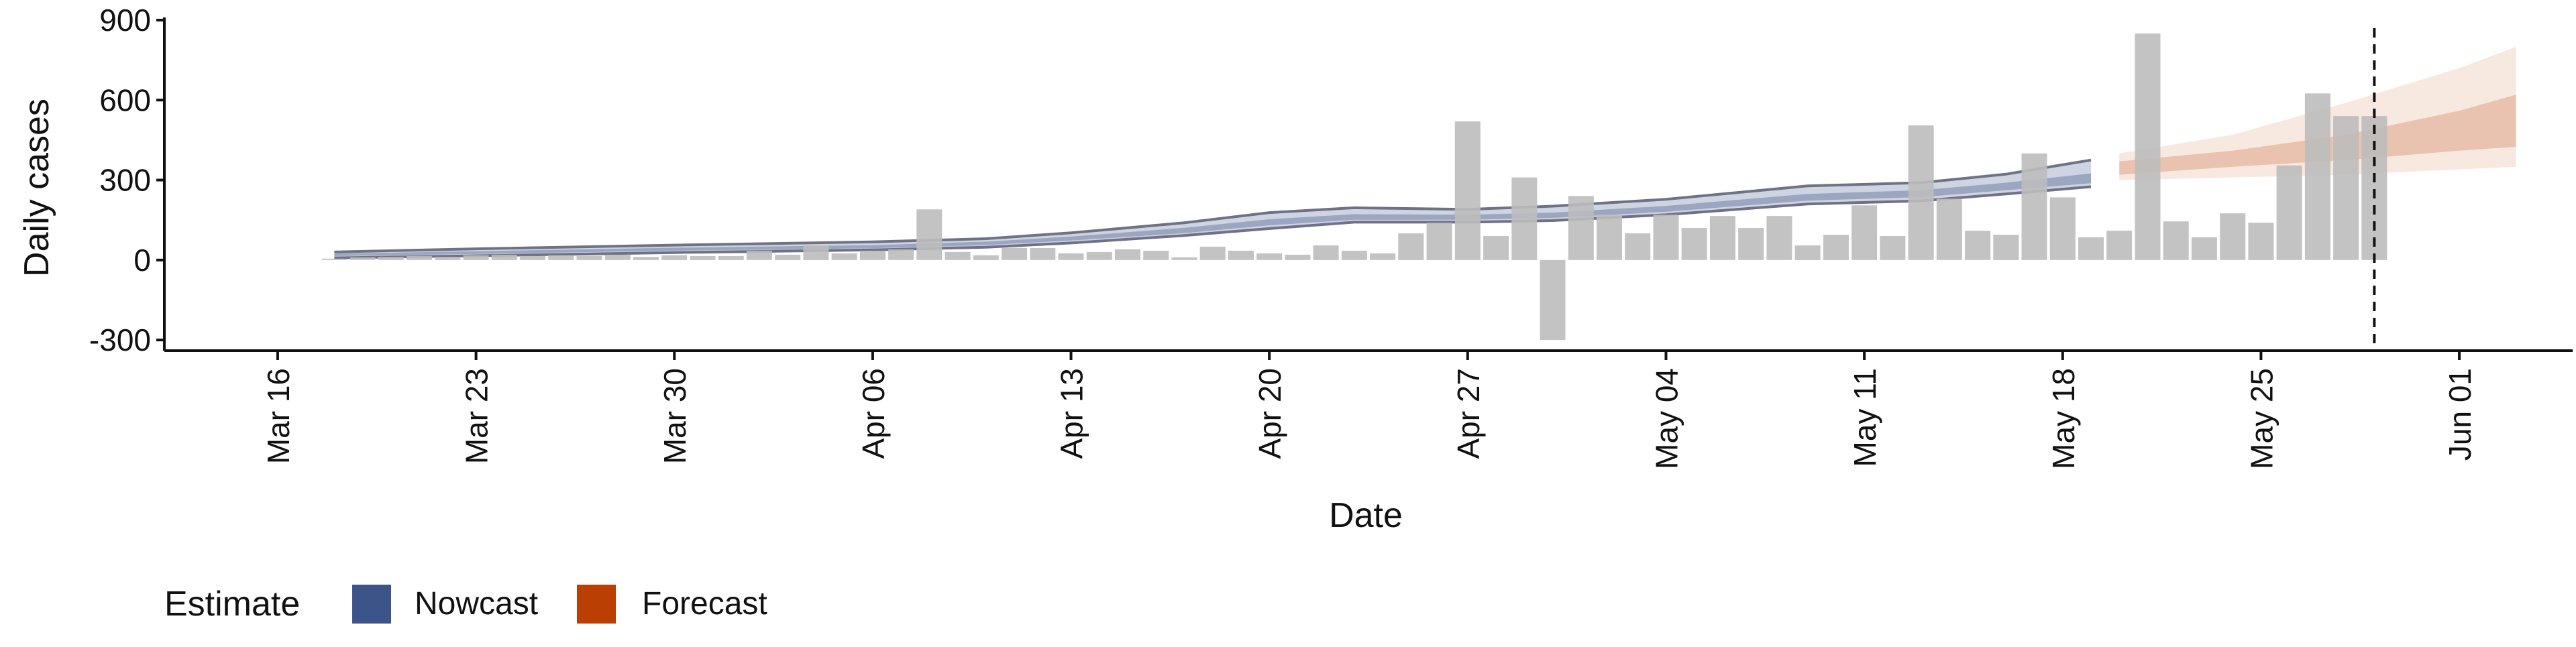  I want to click on y-tick-label-600: 600, so click(125, 99).